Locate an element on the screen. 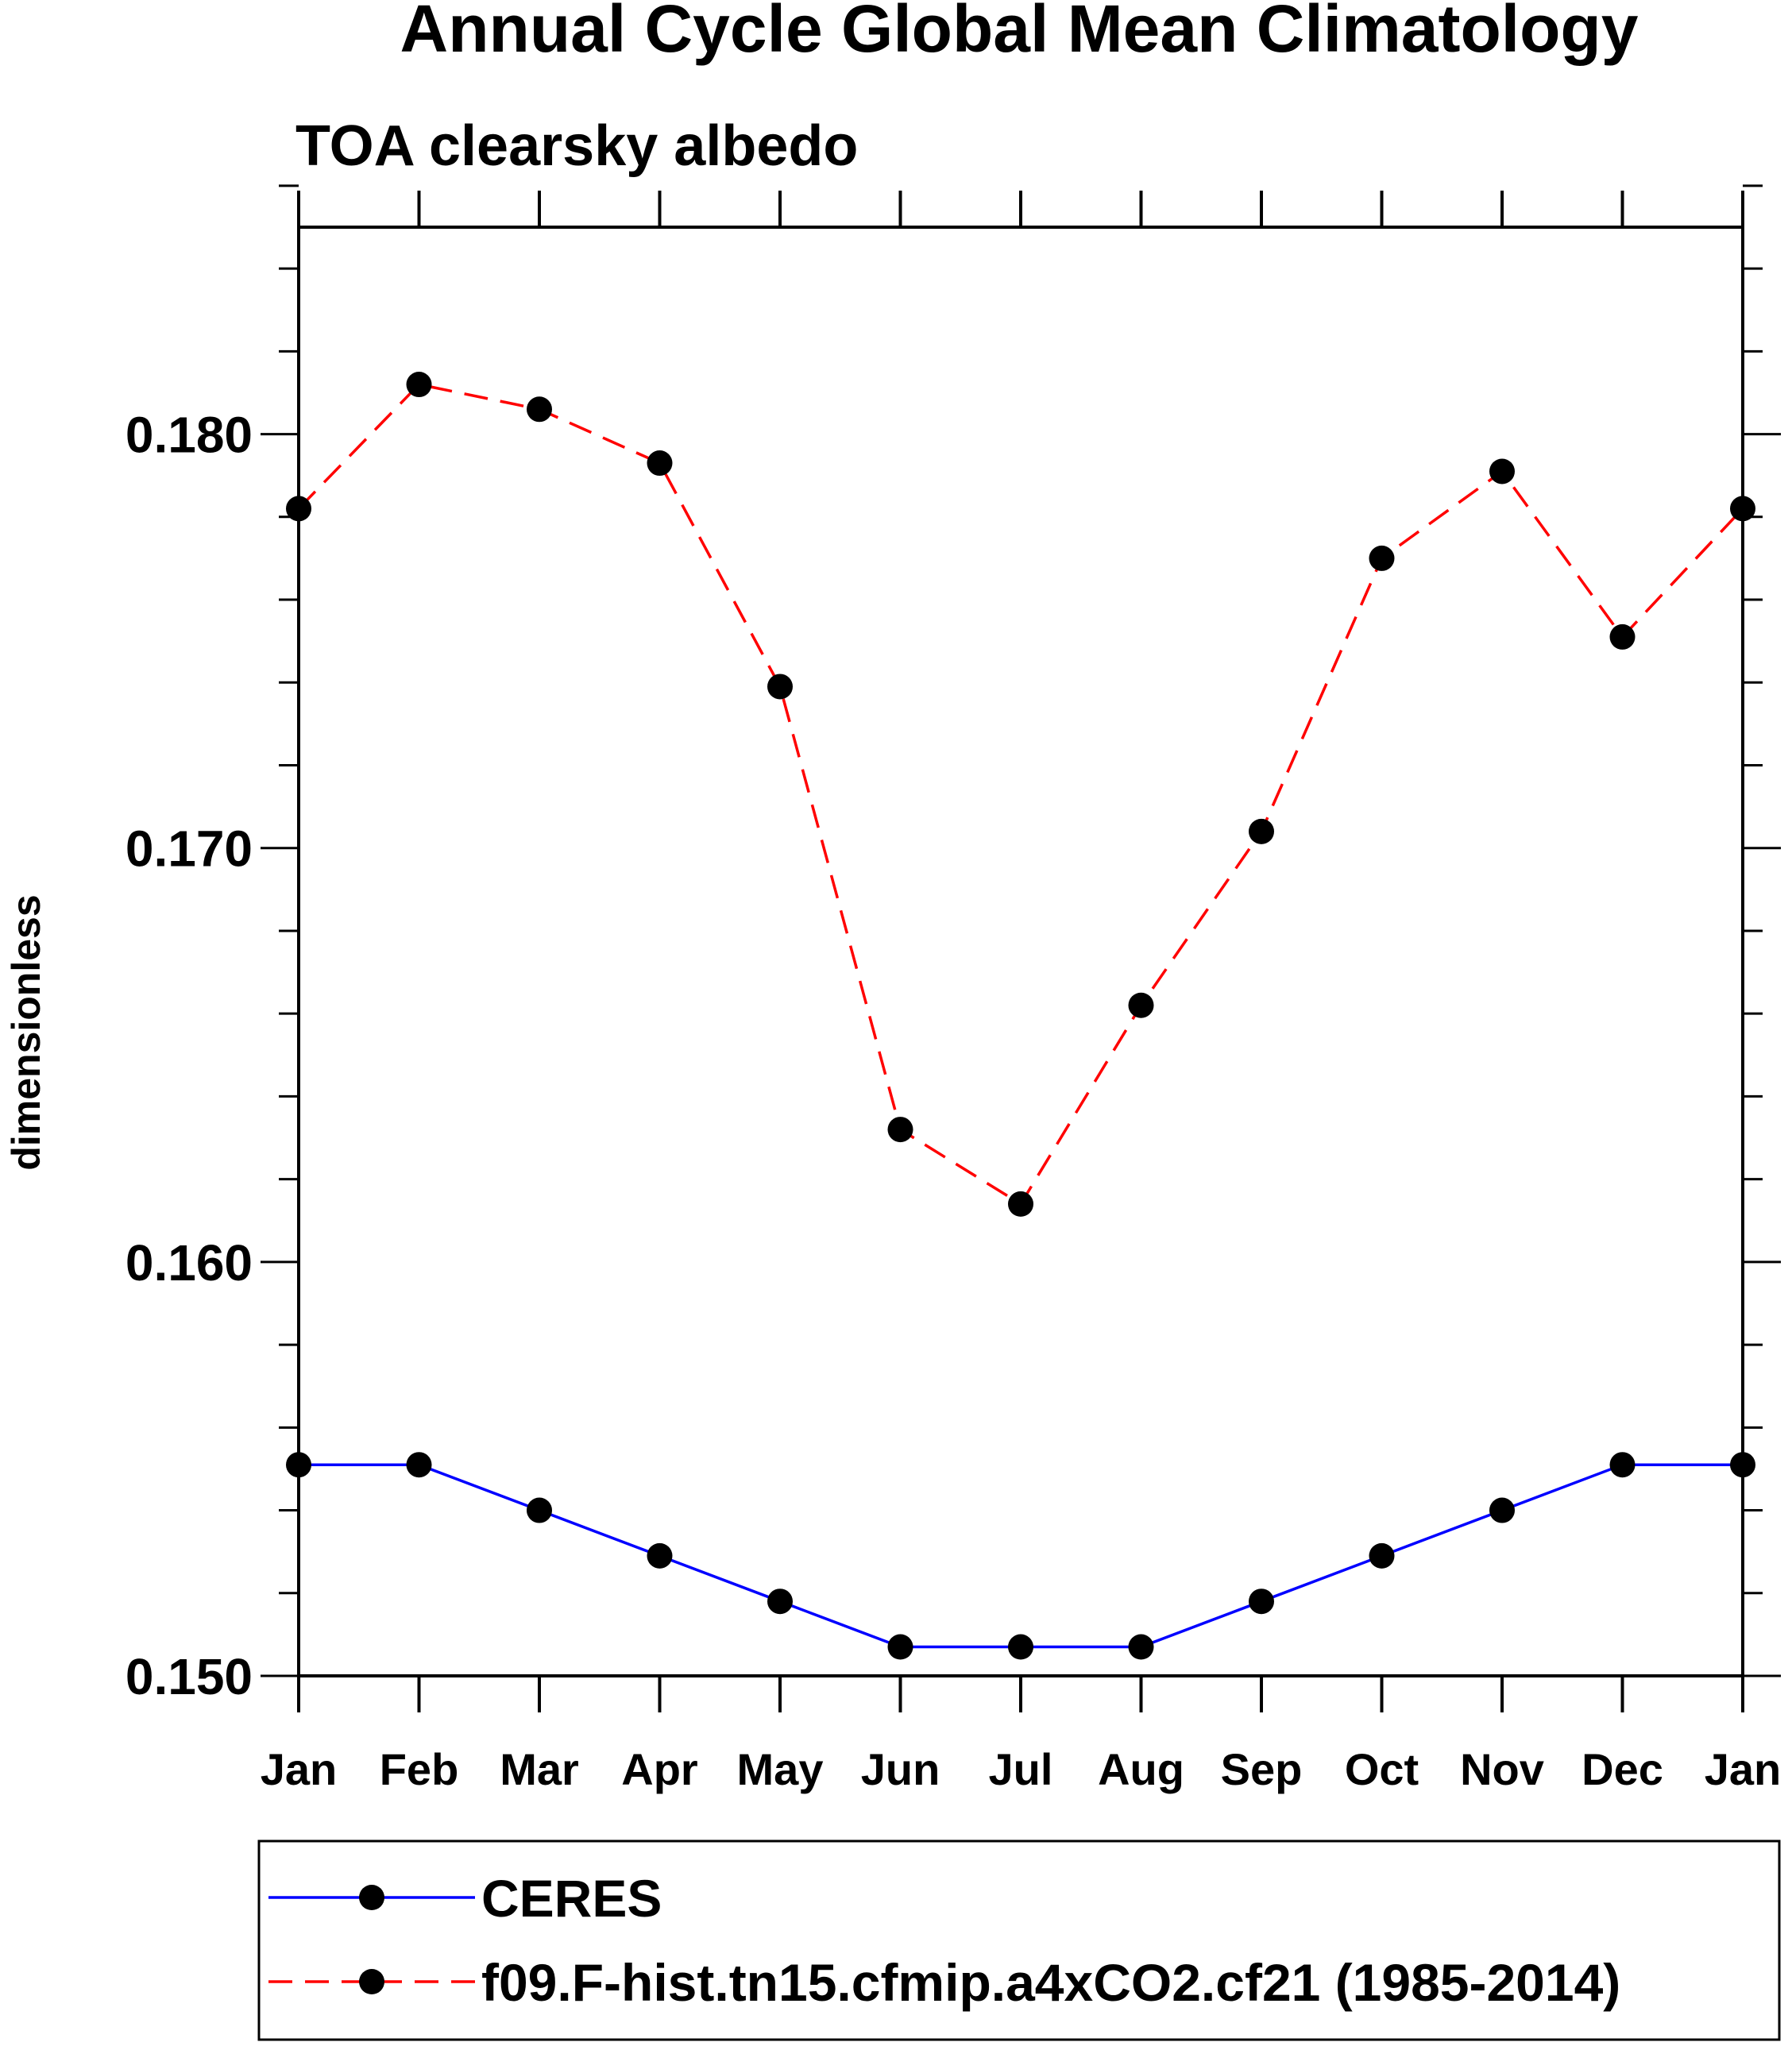 This screenshot has width=1792, height=2046. x-tick-label: Mar is located at coordinates (539, 1769).